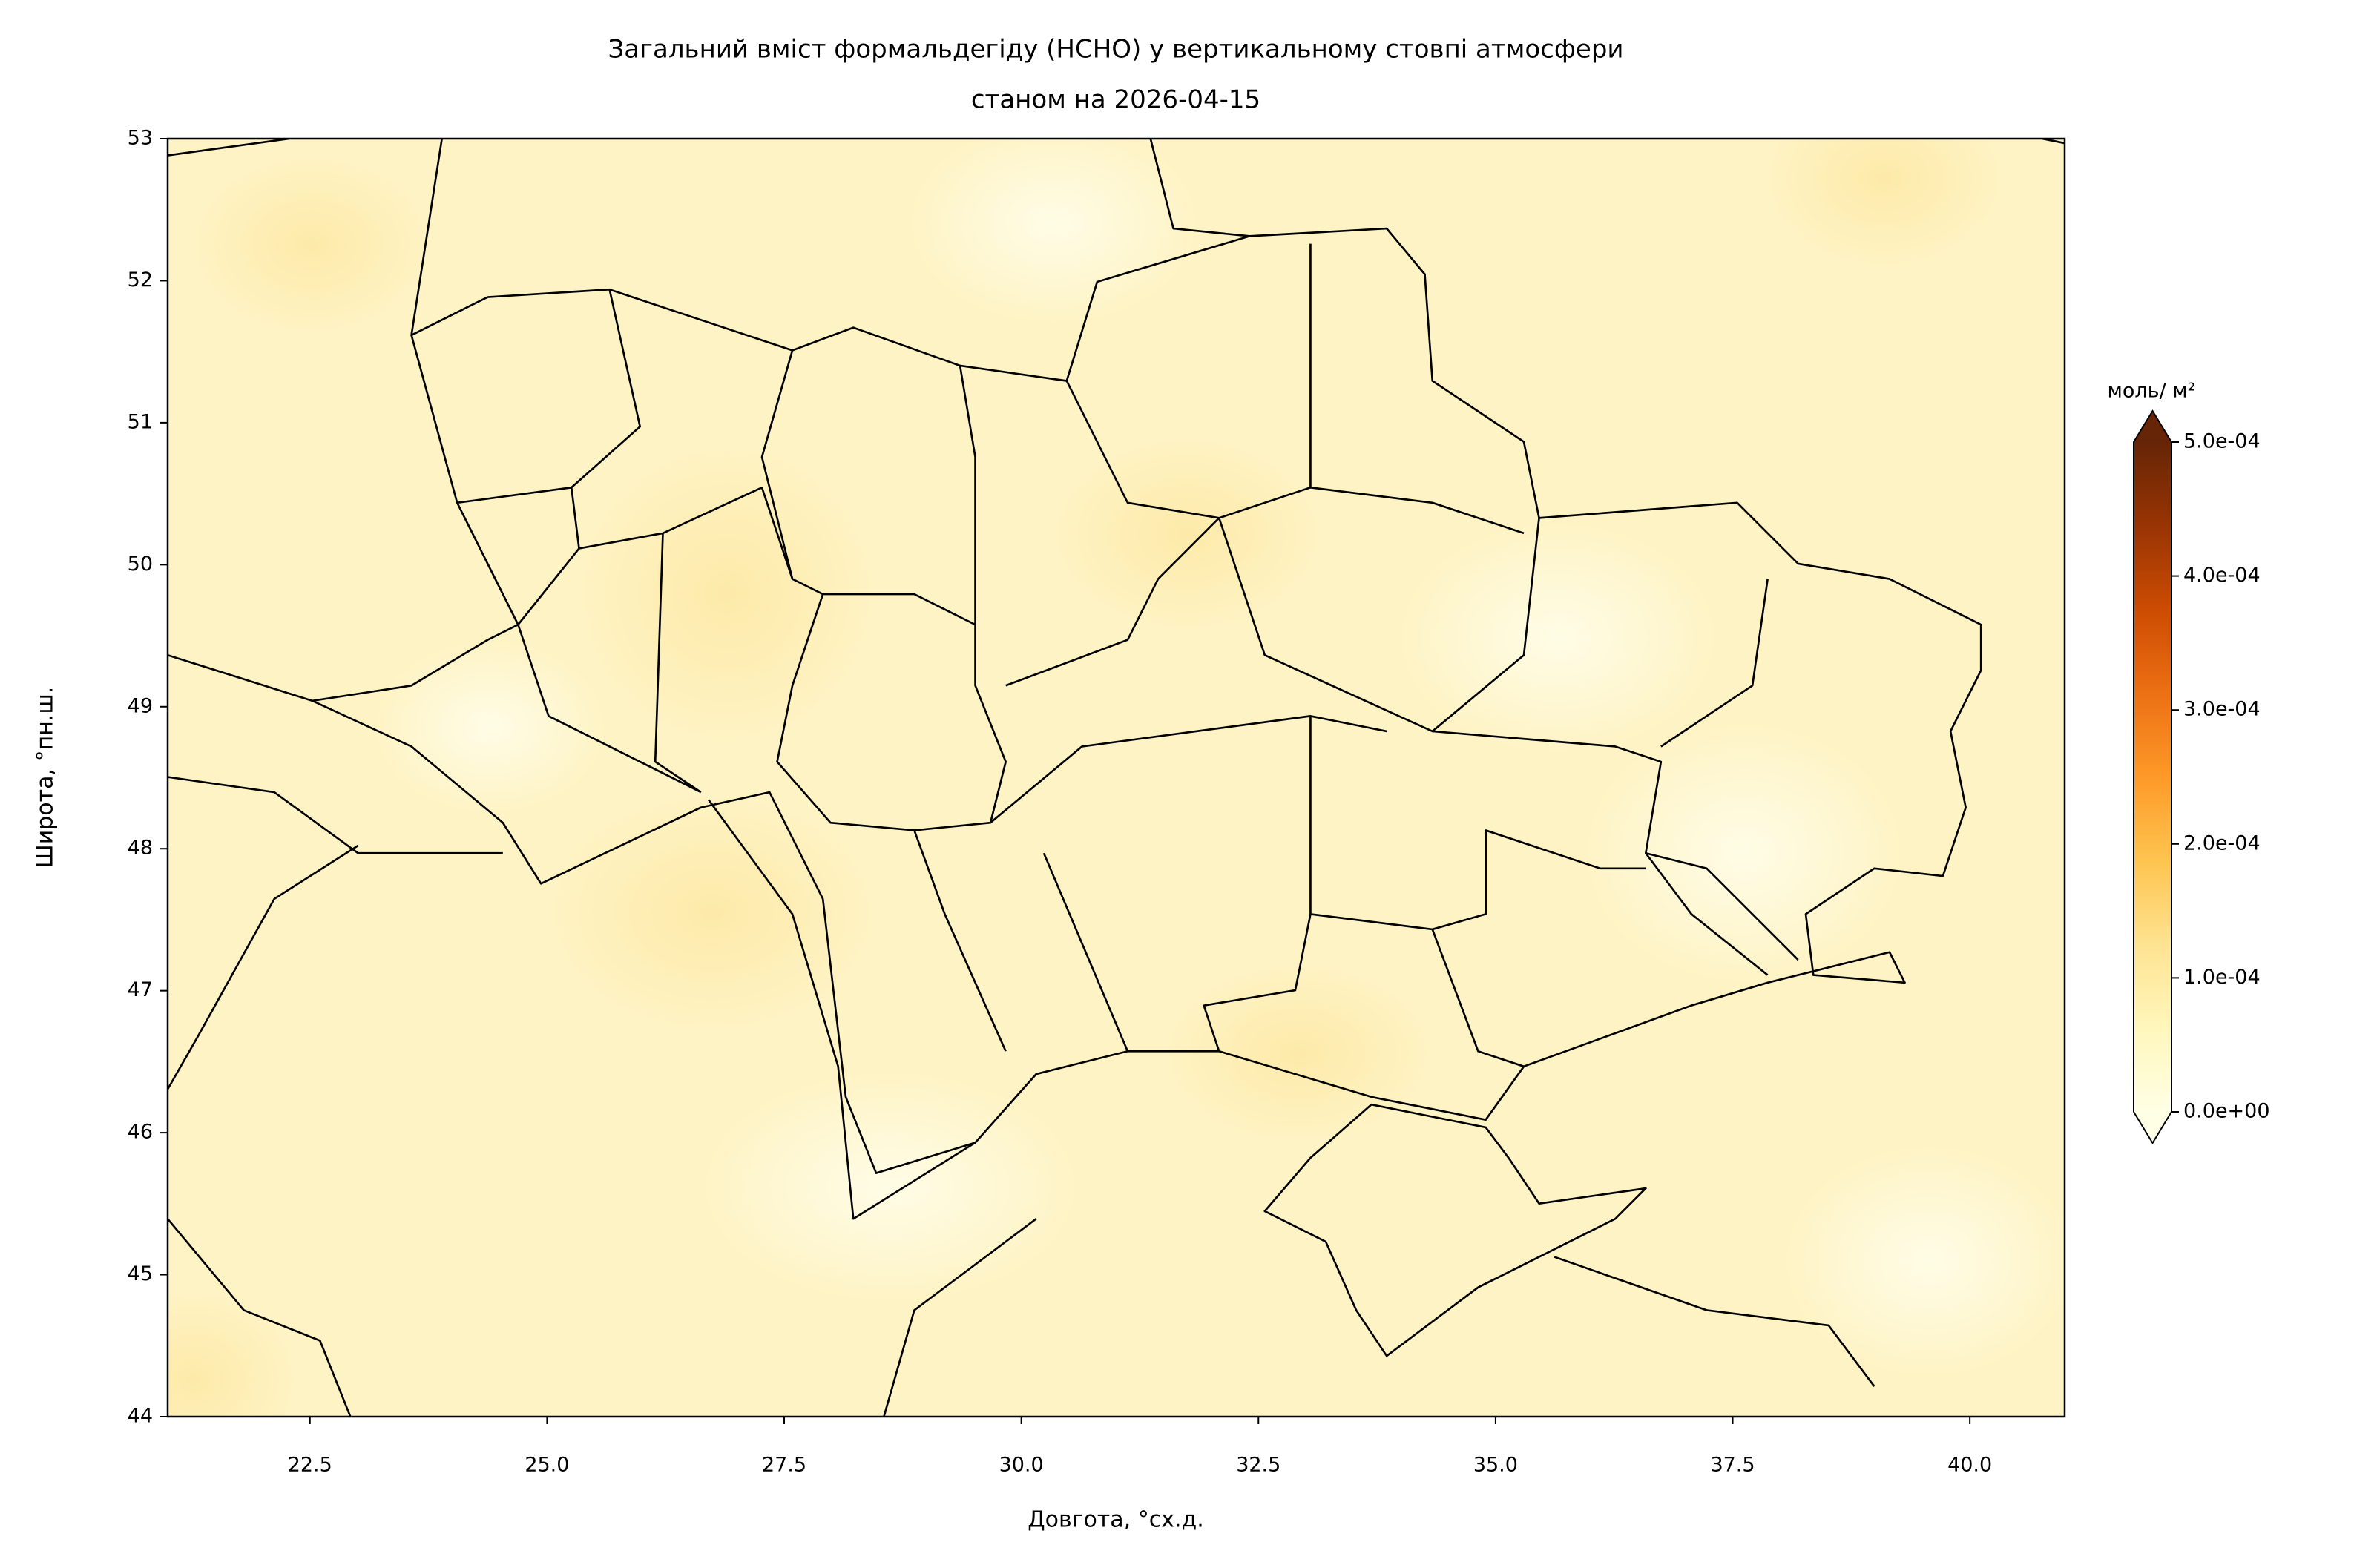  Describe the element at coordinates (2222, 575) in the screenshot. I see `colorbar-tick-label: 4.0e-04` at that location.